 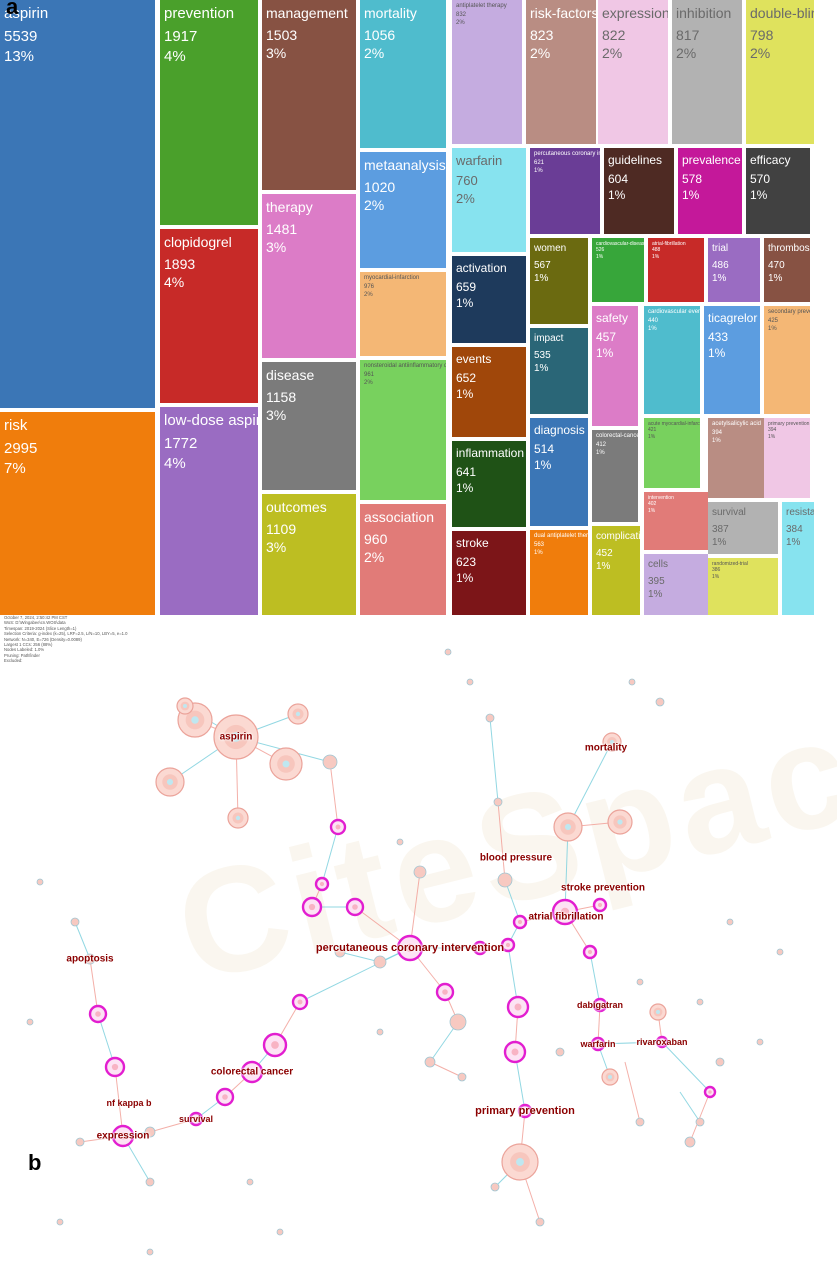 What do you see at coordinates (653, 320) in the screenshot?
I see `treemap-tile-value: 440` at bounding box center [653, 320].